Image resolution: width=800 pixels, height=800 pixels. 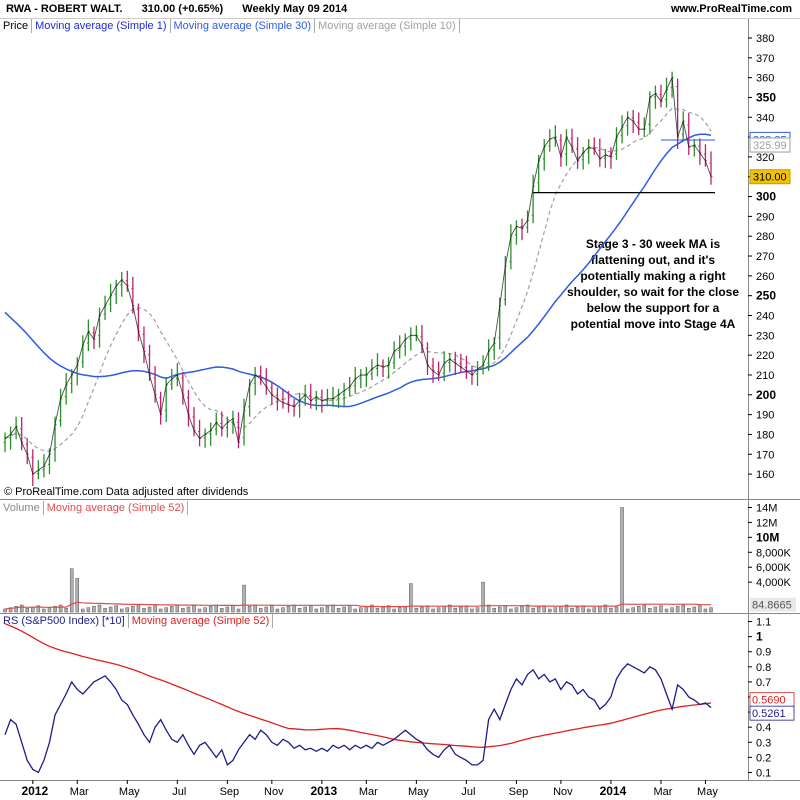 I want to click on symbol-label: RWA - ROBERT WALT., so click(x=64, y=9).